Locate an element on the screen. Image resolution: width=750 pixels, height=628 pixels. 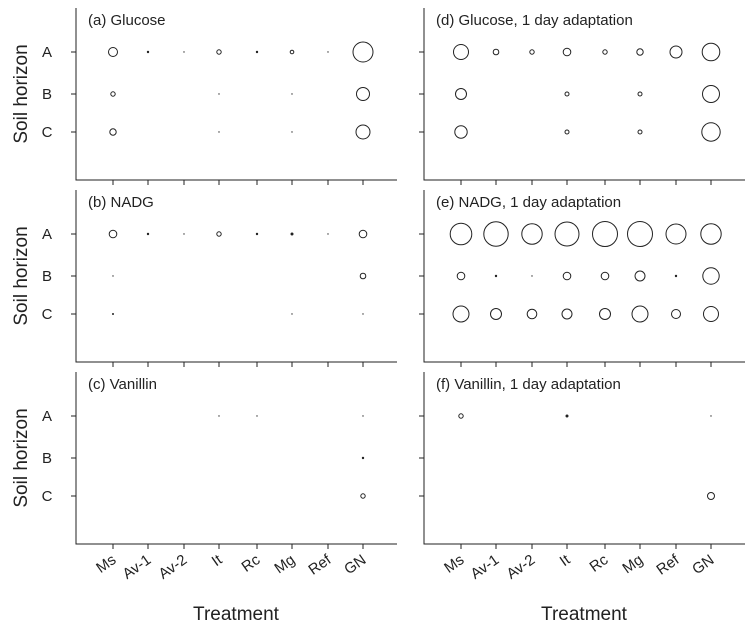
bubble-3-C-Rc is located at coordinates (605, 314).